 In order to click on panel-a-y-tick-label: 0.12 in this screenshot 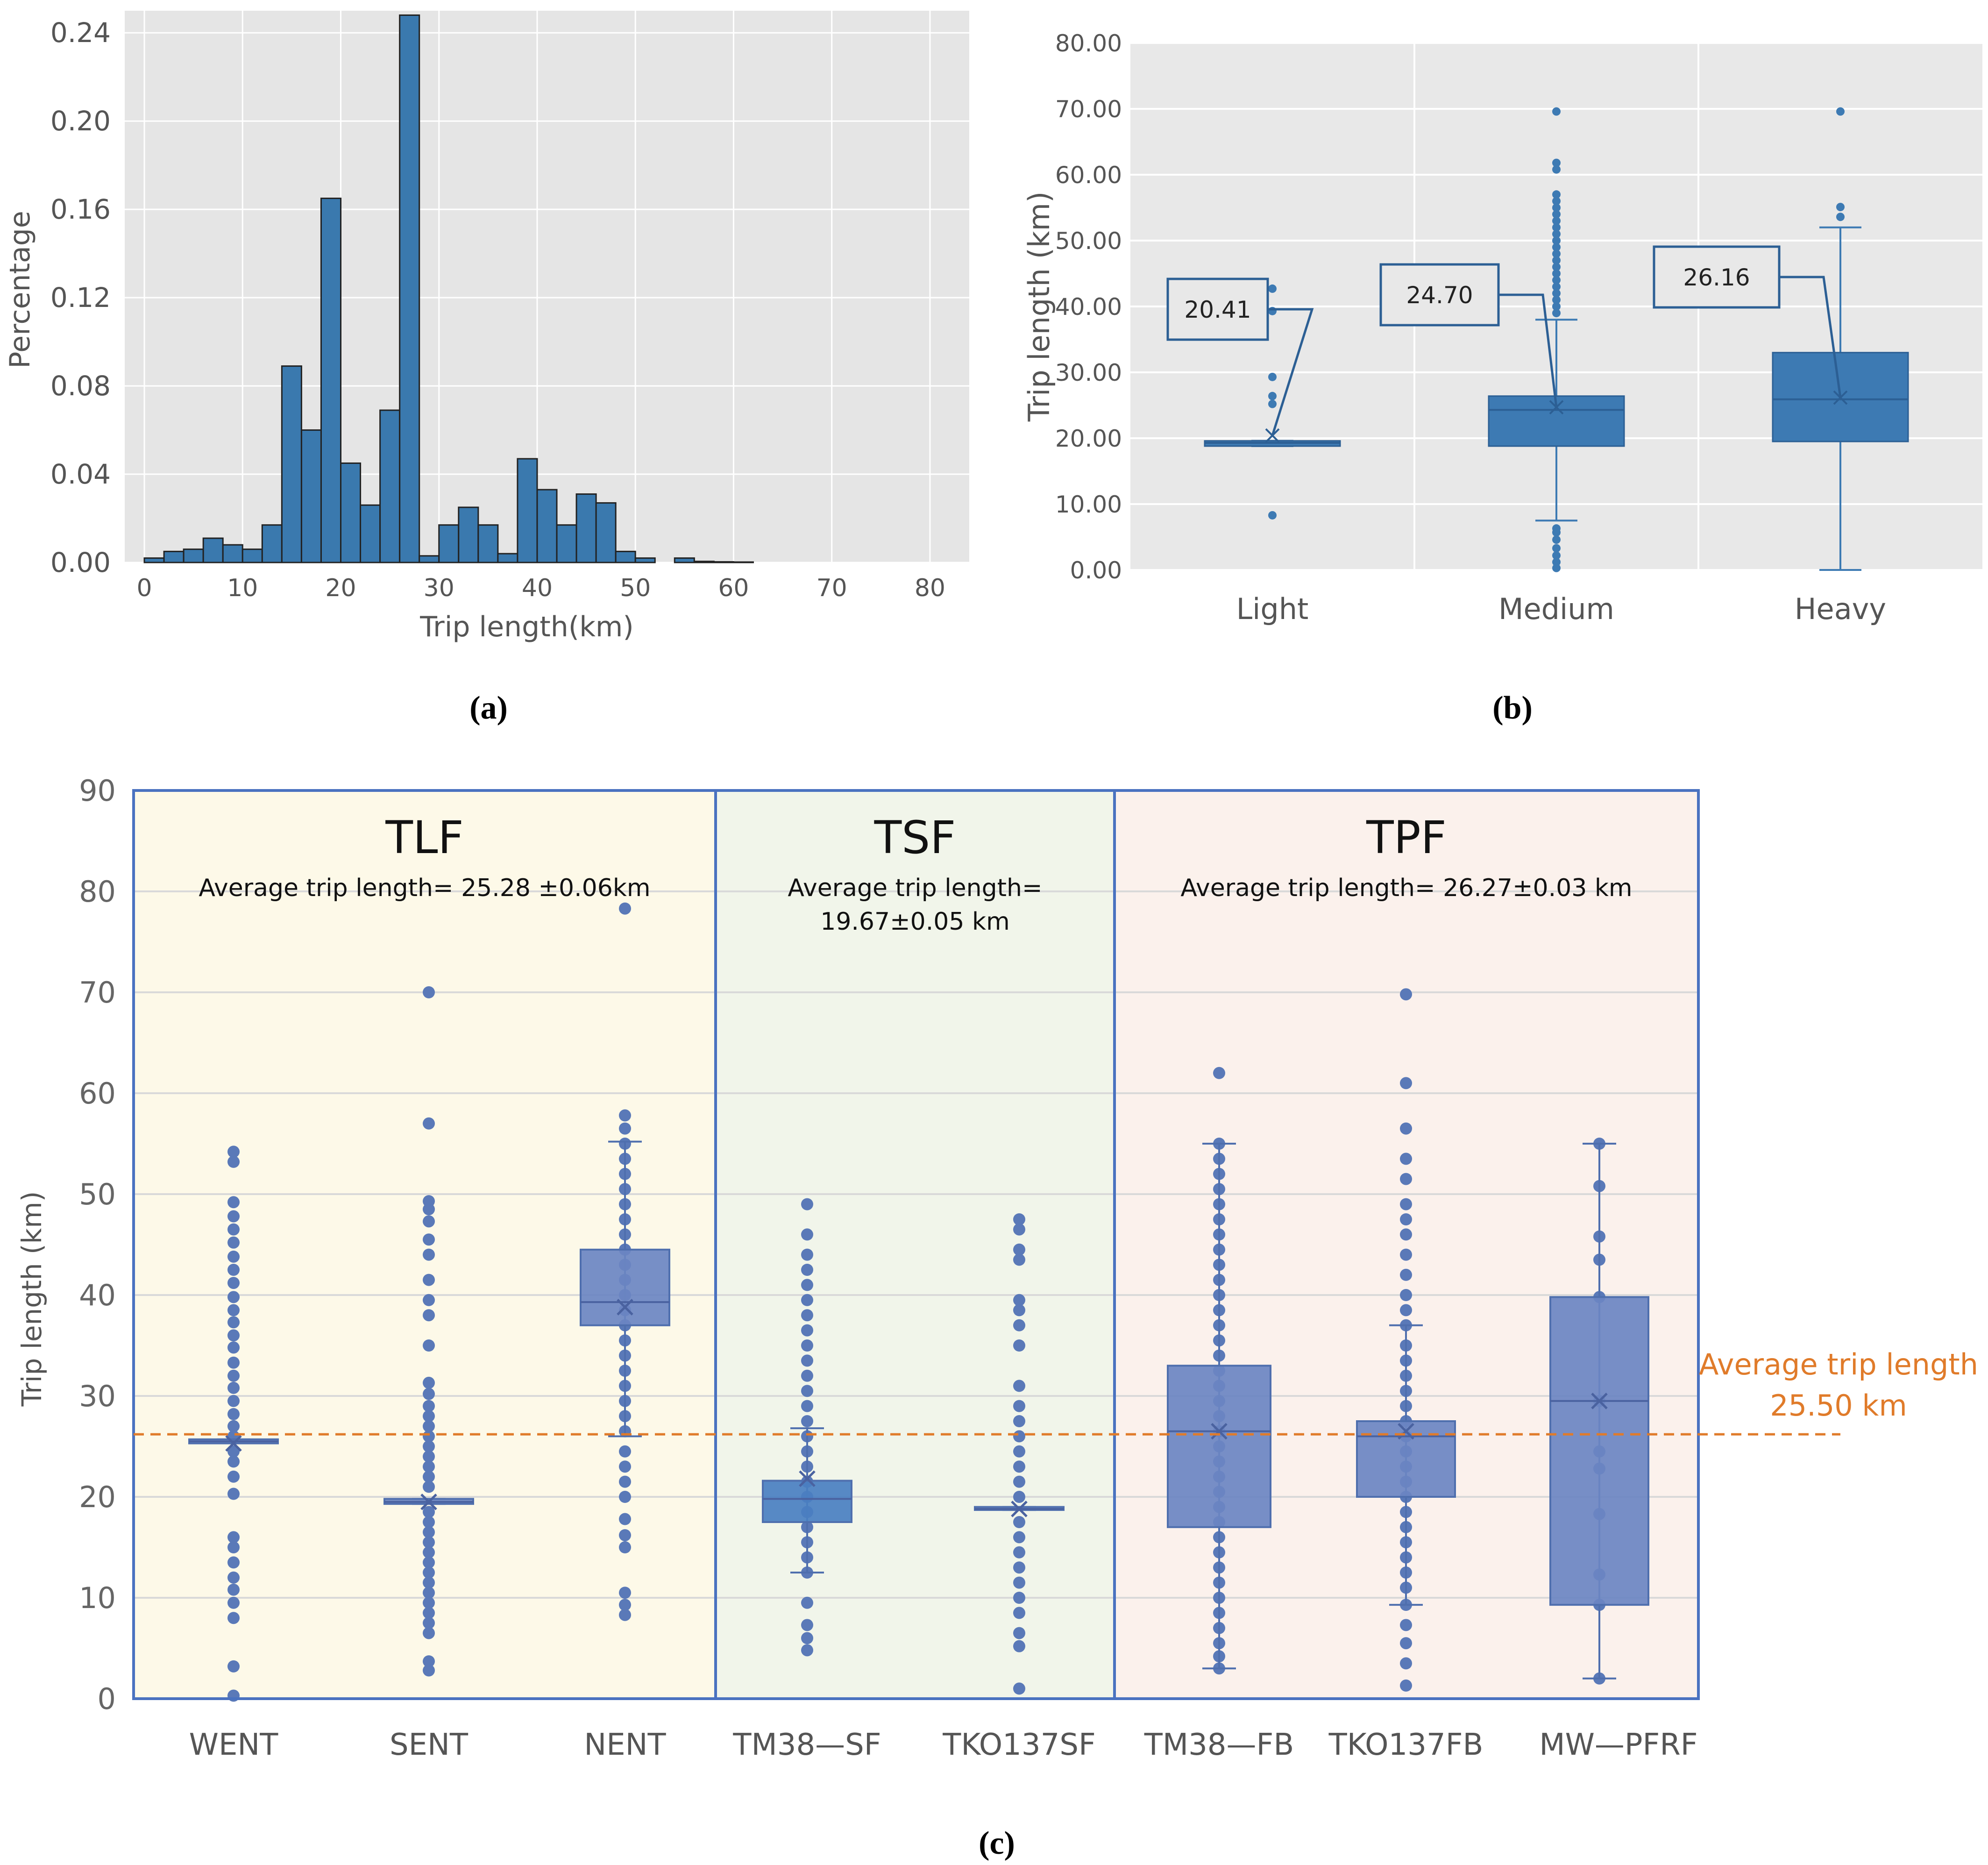, I will do `click(80, 297)`.